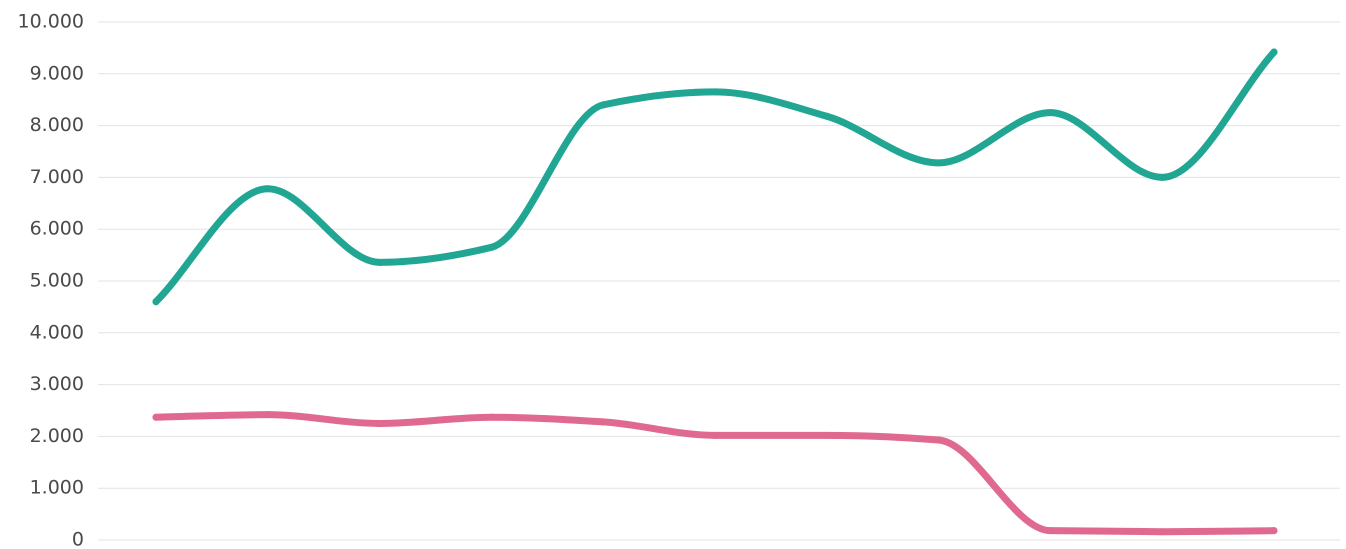 Image resolution: width=1346 pixels, height=549 pixels. What do you see at coordinates (57, 488) in the screenshot?
I see `y-tick-label: 1.000` at bounding box center [57, 488].